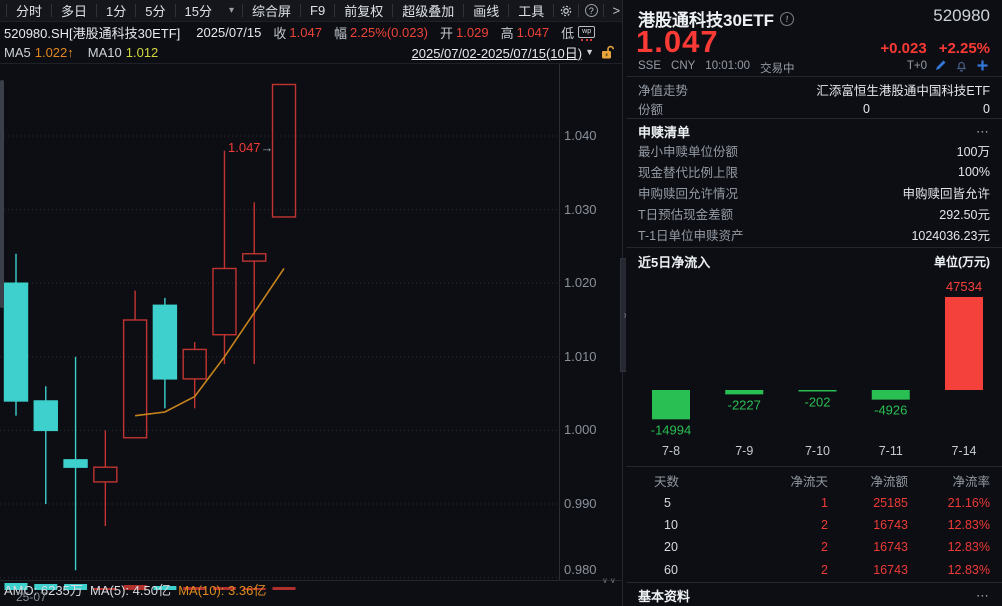  Describe the element at coordinates (940, 65) in the screenshot. I see `edit-pencil-icon` at that location.